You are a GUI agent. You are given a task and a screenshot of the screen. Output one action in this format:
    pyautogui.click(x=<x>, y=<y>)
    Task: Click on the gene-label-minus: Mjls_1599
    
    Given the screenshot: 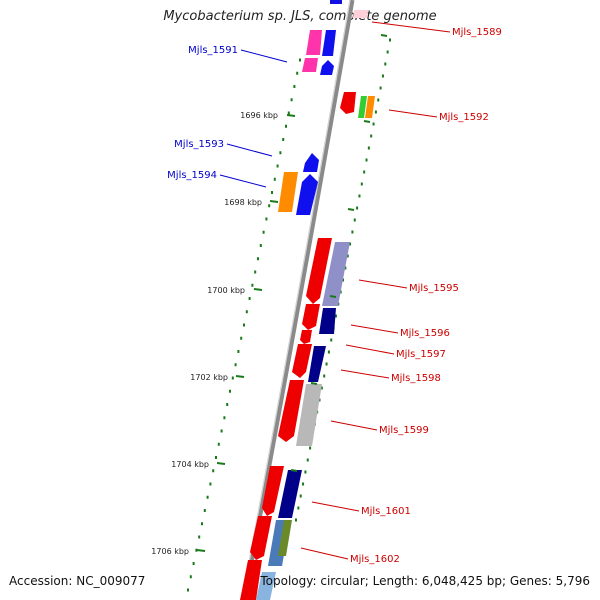 What is the action you would take?
    pyautogui.click(x=404, y=430)
    